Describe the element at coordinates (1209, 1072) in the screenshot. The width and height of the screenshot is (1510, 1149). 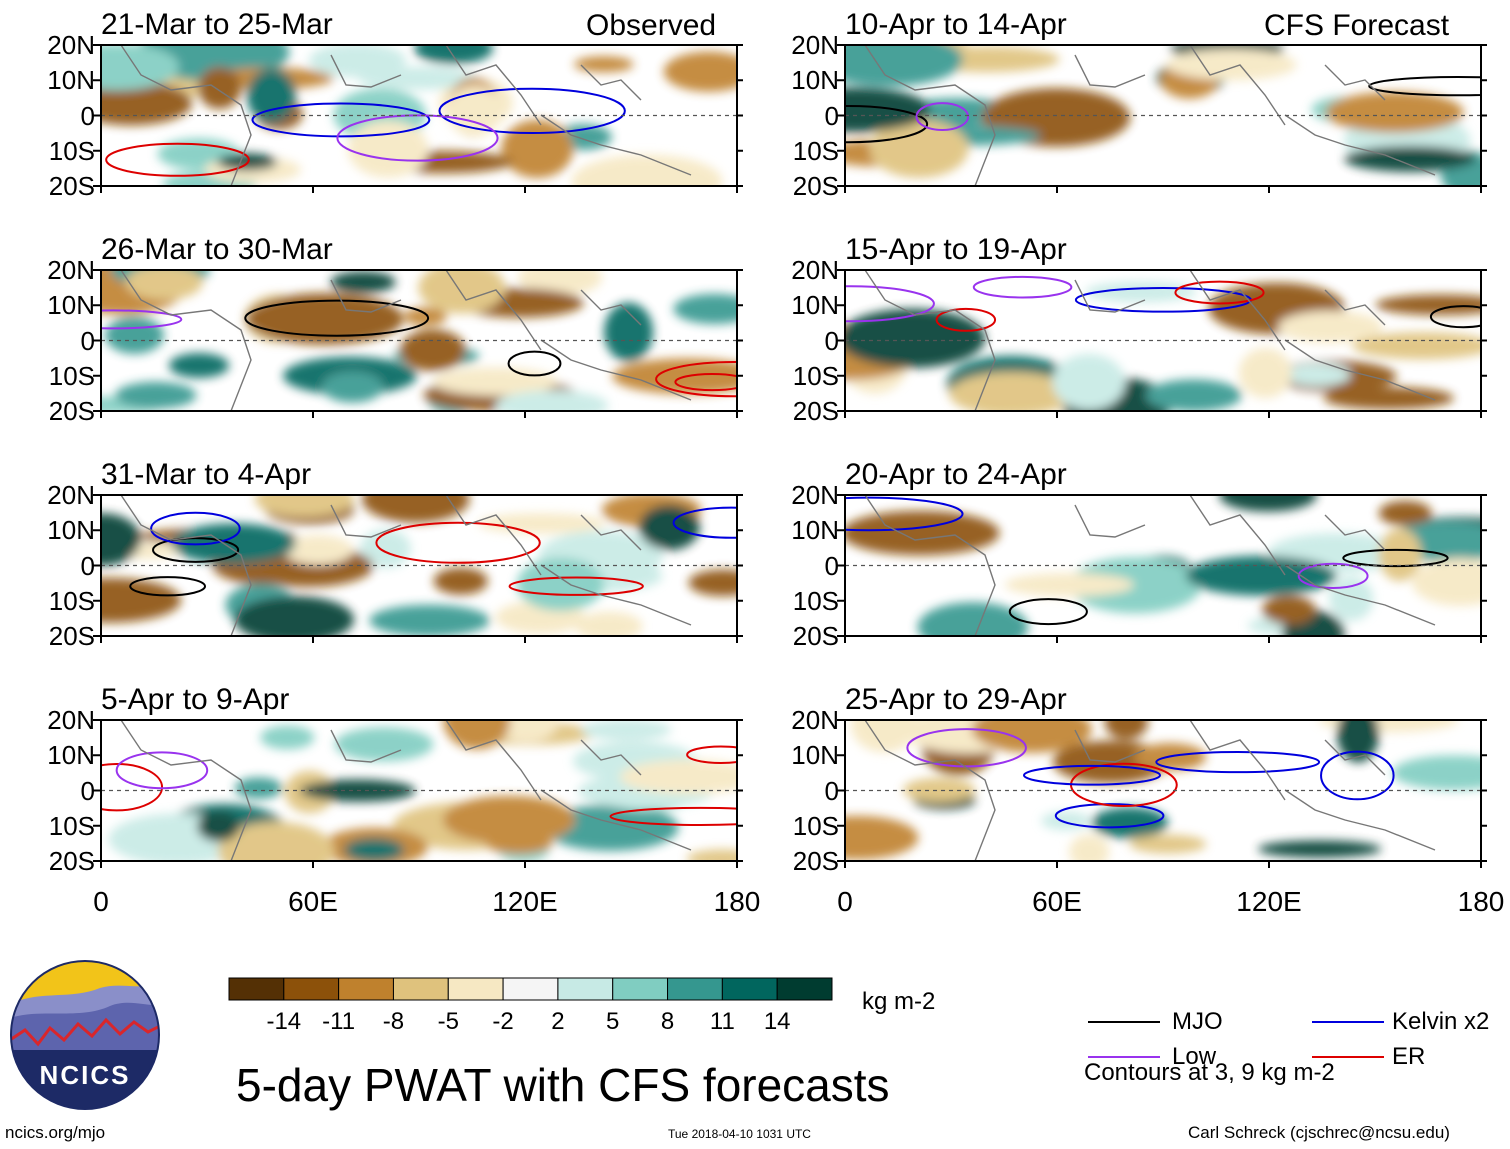
I see `legend-note: Contours at 3, 9 kg m-2` at that location.